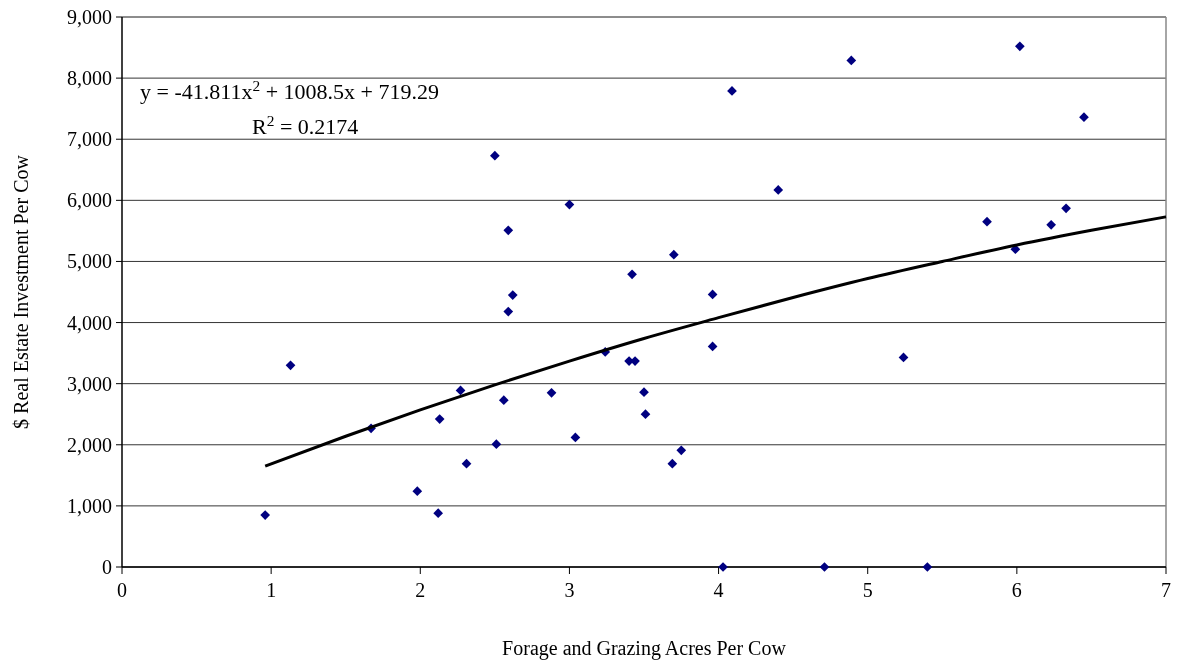  I want to click on y-axis-title: $ Real Estate Investment Per Cow, so click(21, 291).